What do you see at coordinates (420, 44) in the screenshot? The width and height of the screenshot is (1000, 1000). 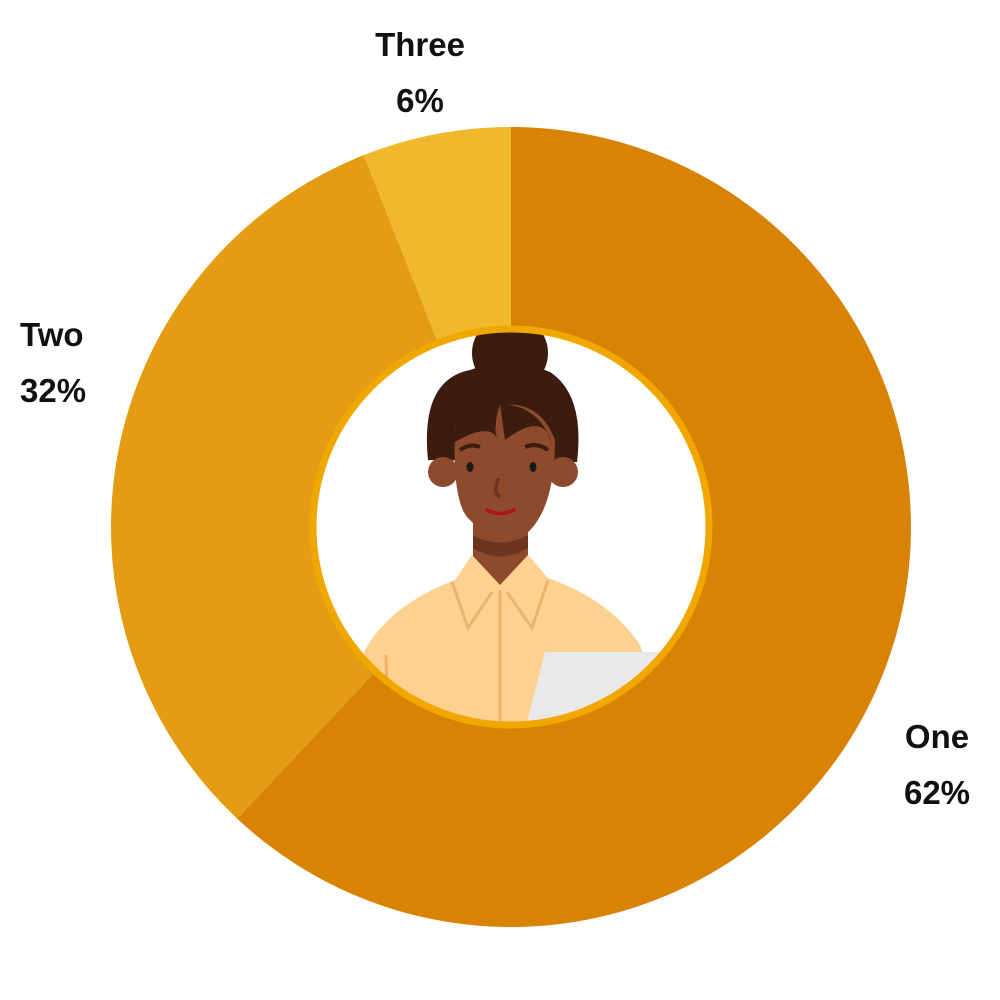 I see `slice-label-three: Three` at bounding box center [420, 44].